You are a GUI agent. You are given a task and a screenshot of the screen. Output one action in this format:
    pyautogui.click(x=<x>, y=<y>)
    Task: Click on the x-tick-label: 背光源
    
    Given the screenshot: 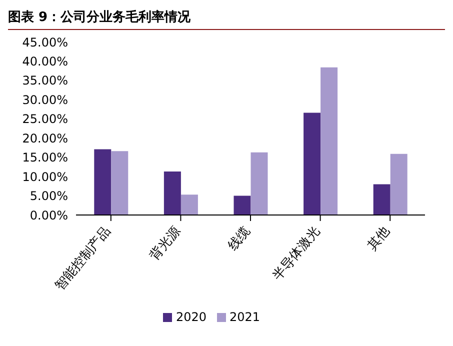 What is the action you would take?
    pyautogui.click(x=165, y=244)
    